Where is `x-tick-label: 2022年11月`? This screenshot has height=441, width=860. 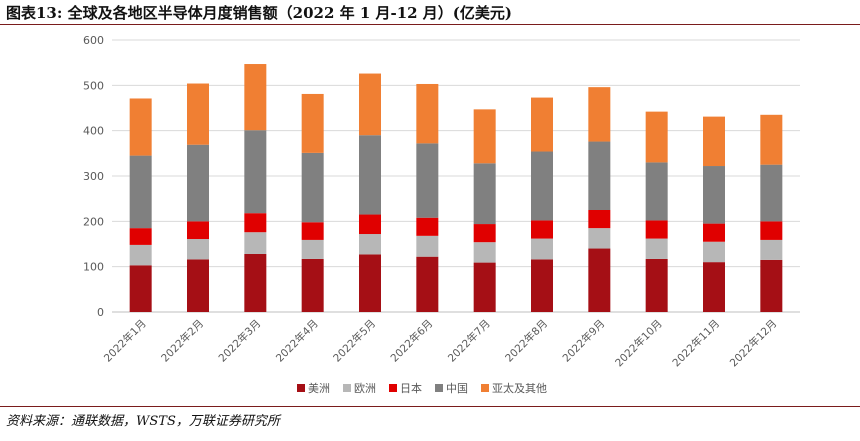
x-tick-label: 2022年11月 is located at coordinates (696, 343).